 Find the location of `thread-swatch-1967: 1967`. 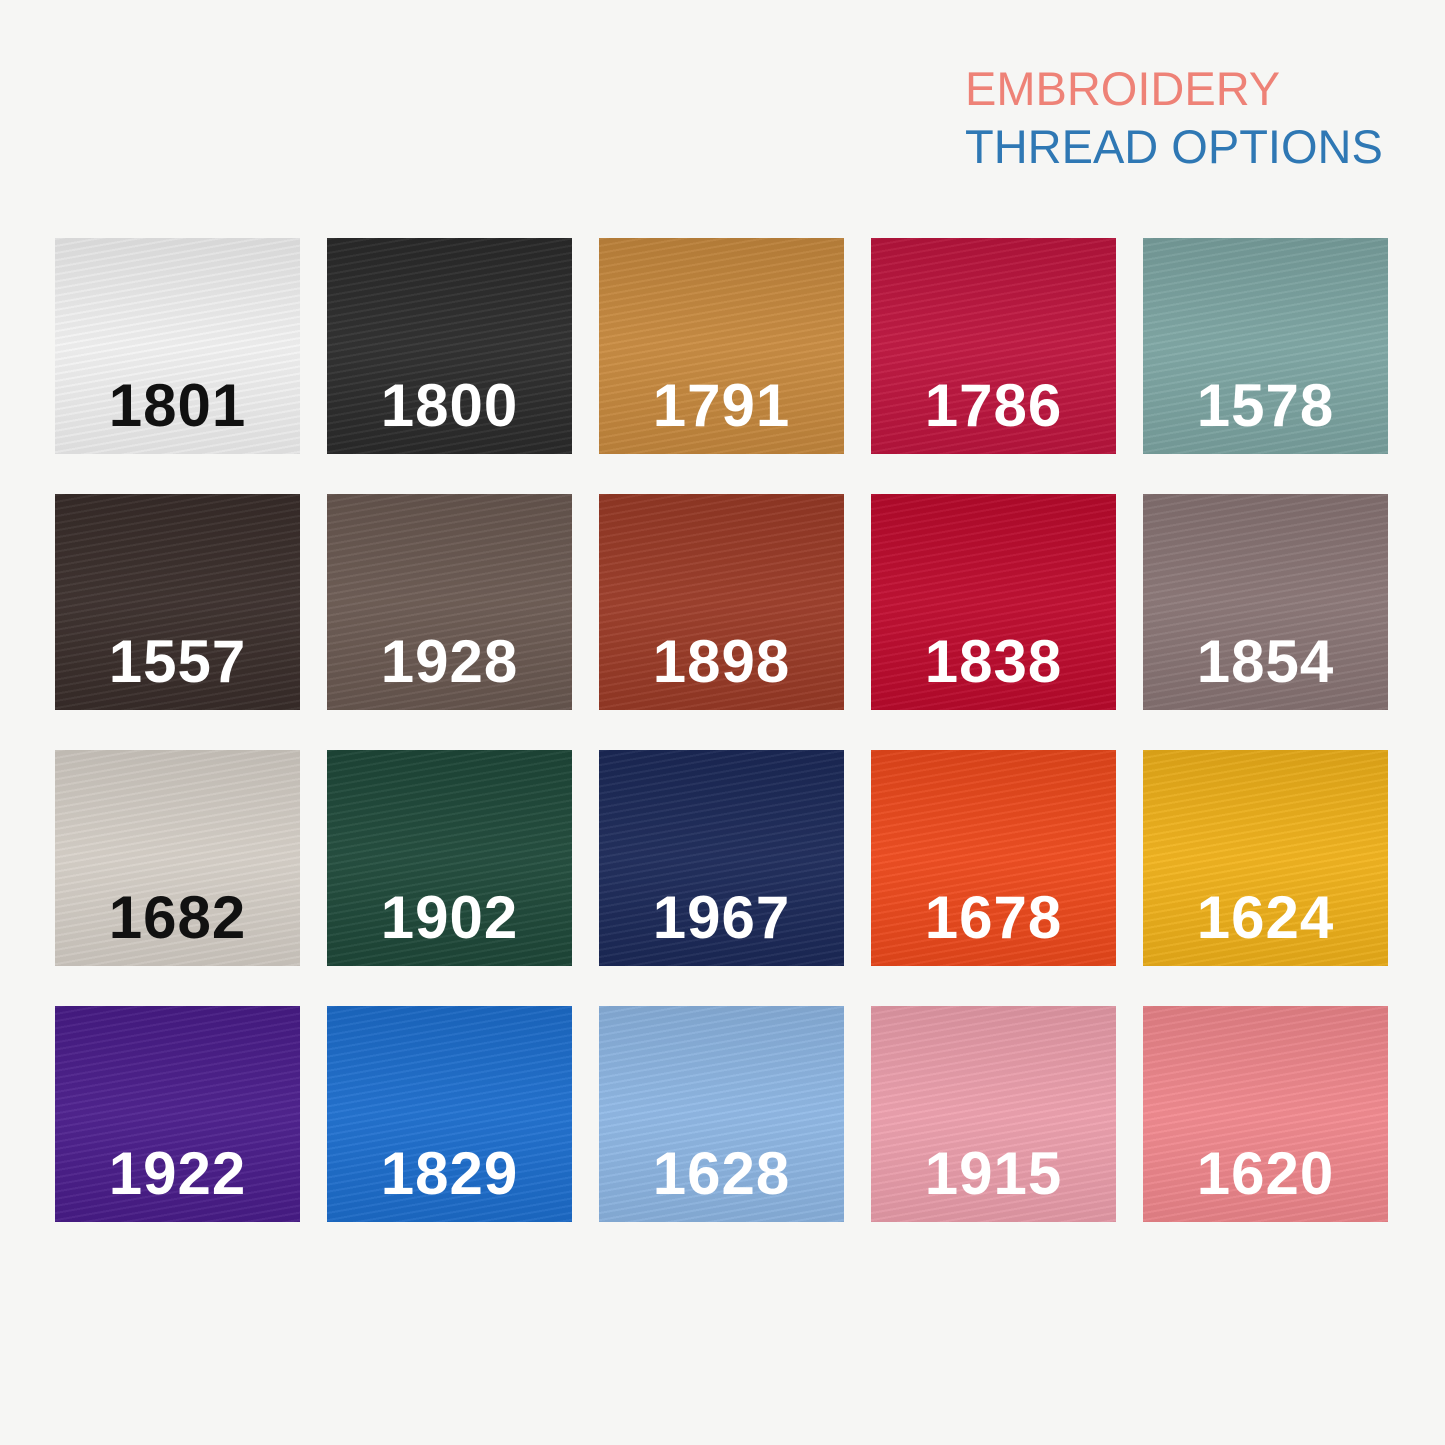

thread-swatch-1967: 1967 is located at coordinates (721, 858).